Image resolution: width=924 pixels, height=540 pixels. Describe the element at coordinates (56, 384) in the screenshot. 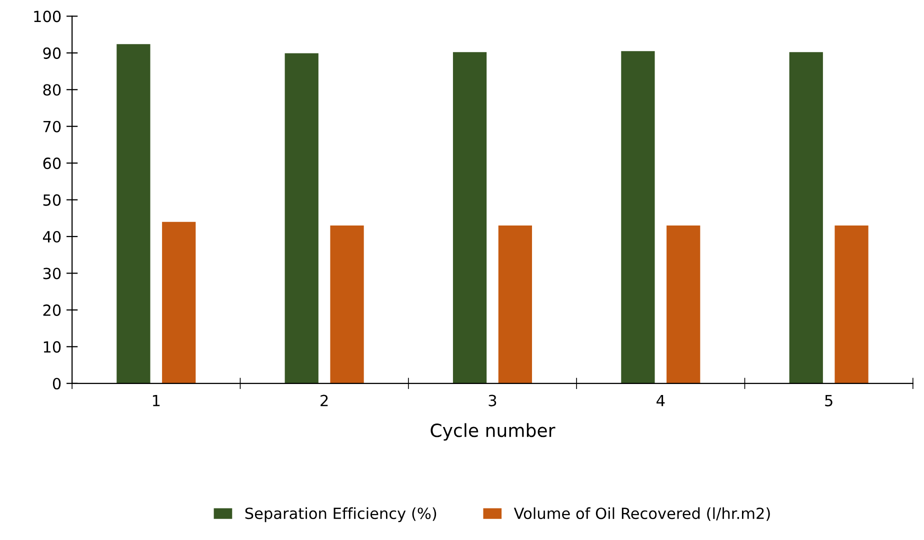

I see `y-tick-label: 0` at that location.